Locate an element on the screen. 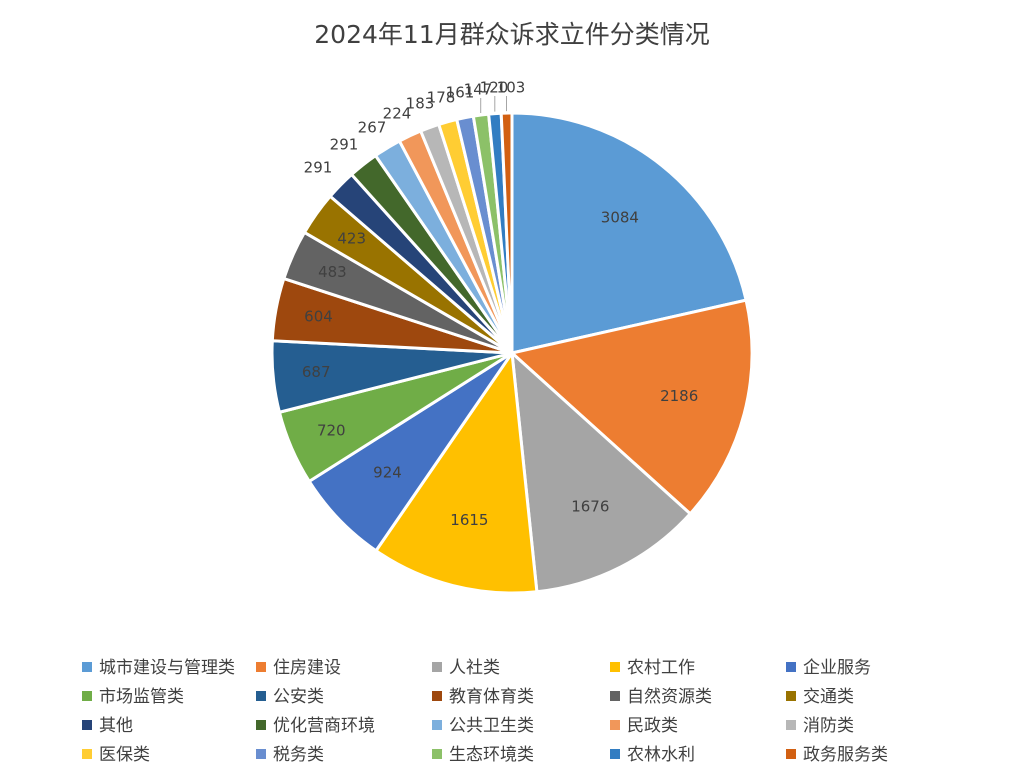  legend-label: 农林水利 is located at coordinates (661, 755).